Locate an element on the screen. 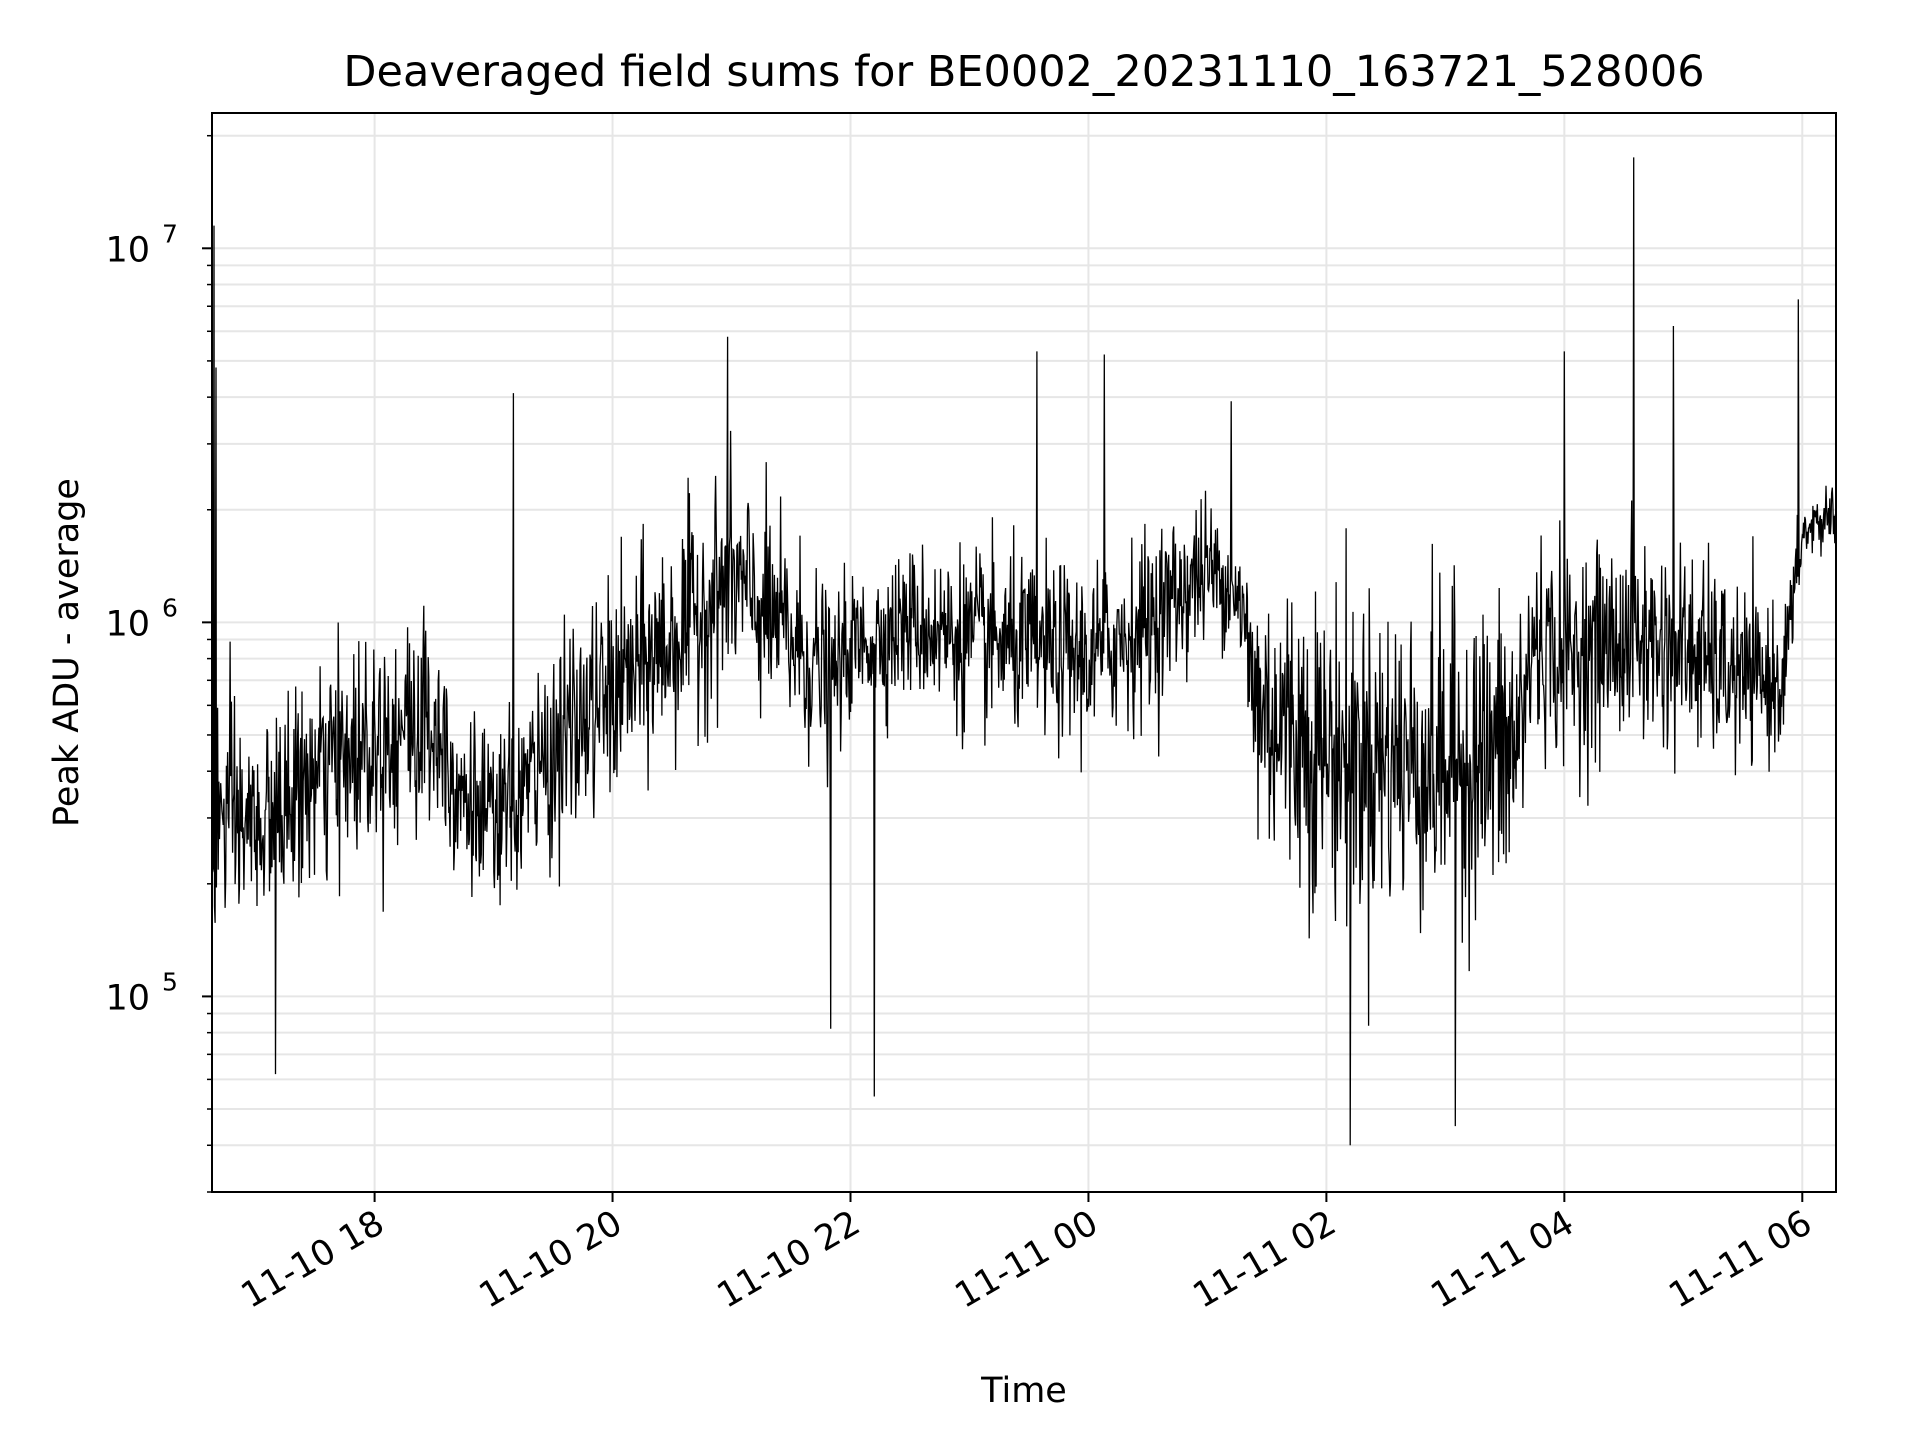 This screenshot has height=1440, width=1920. x-axis-label: Time is located at coordinates (1023, 1391).